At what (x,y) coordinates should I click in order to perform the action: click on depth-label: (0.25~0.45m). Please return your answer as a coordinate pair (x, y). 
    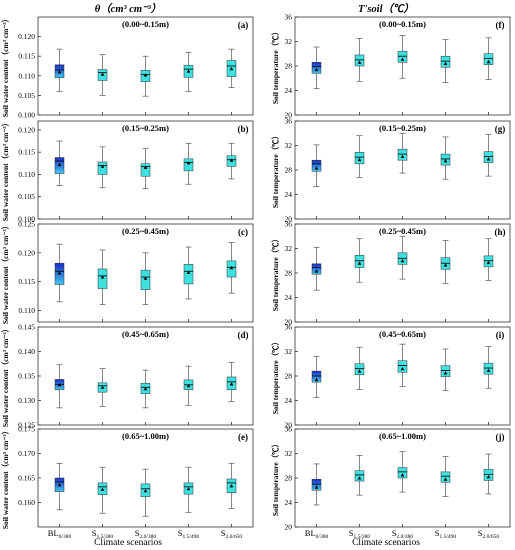
    Looking at the image, I should click on (402, 231).